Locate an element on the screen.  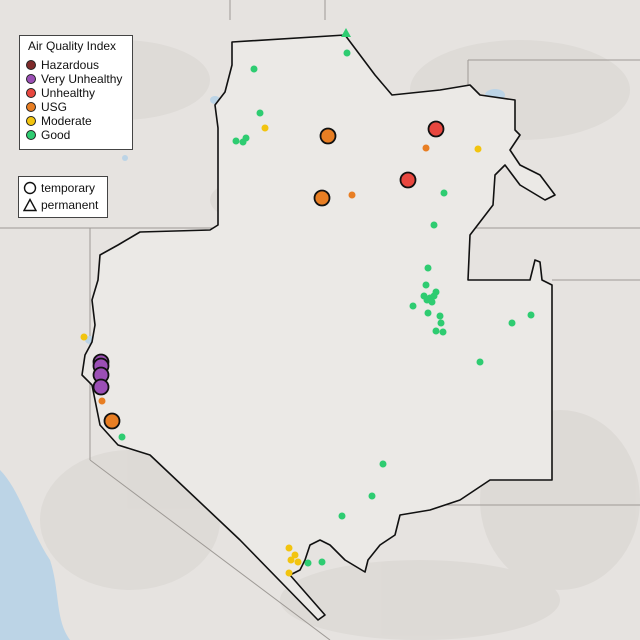
legend-label: USG is located at coordinates (54, 107).